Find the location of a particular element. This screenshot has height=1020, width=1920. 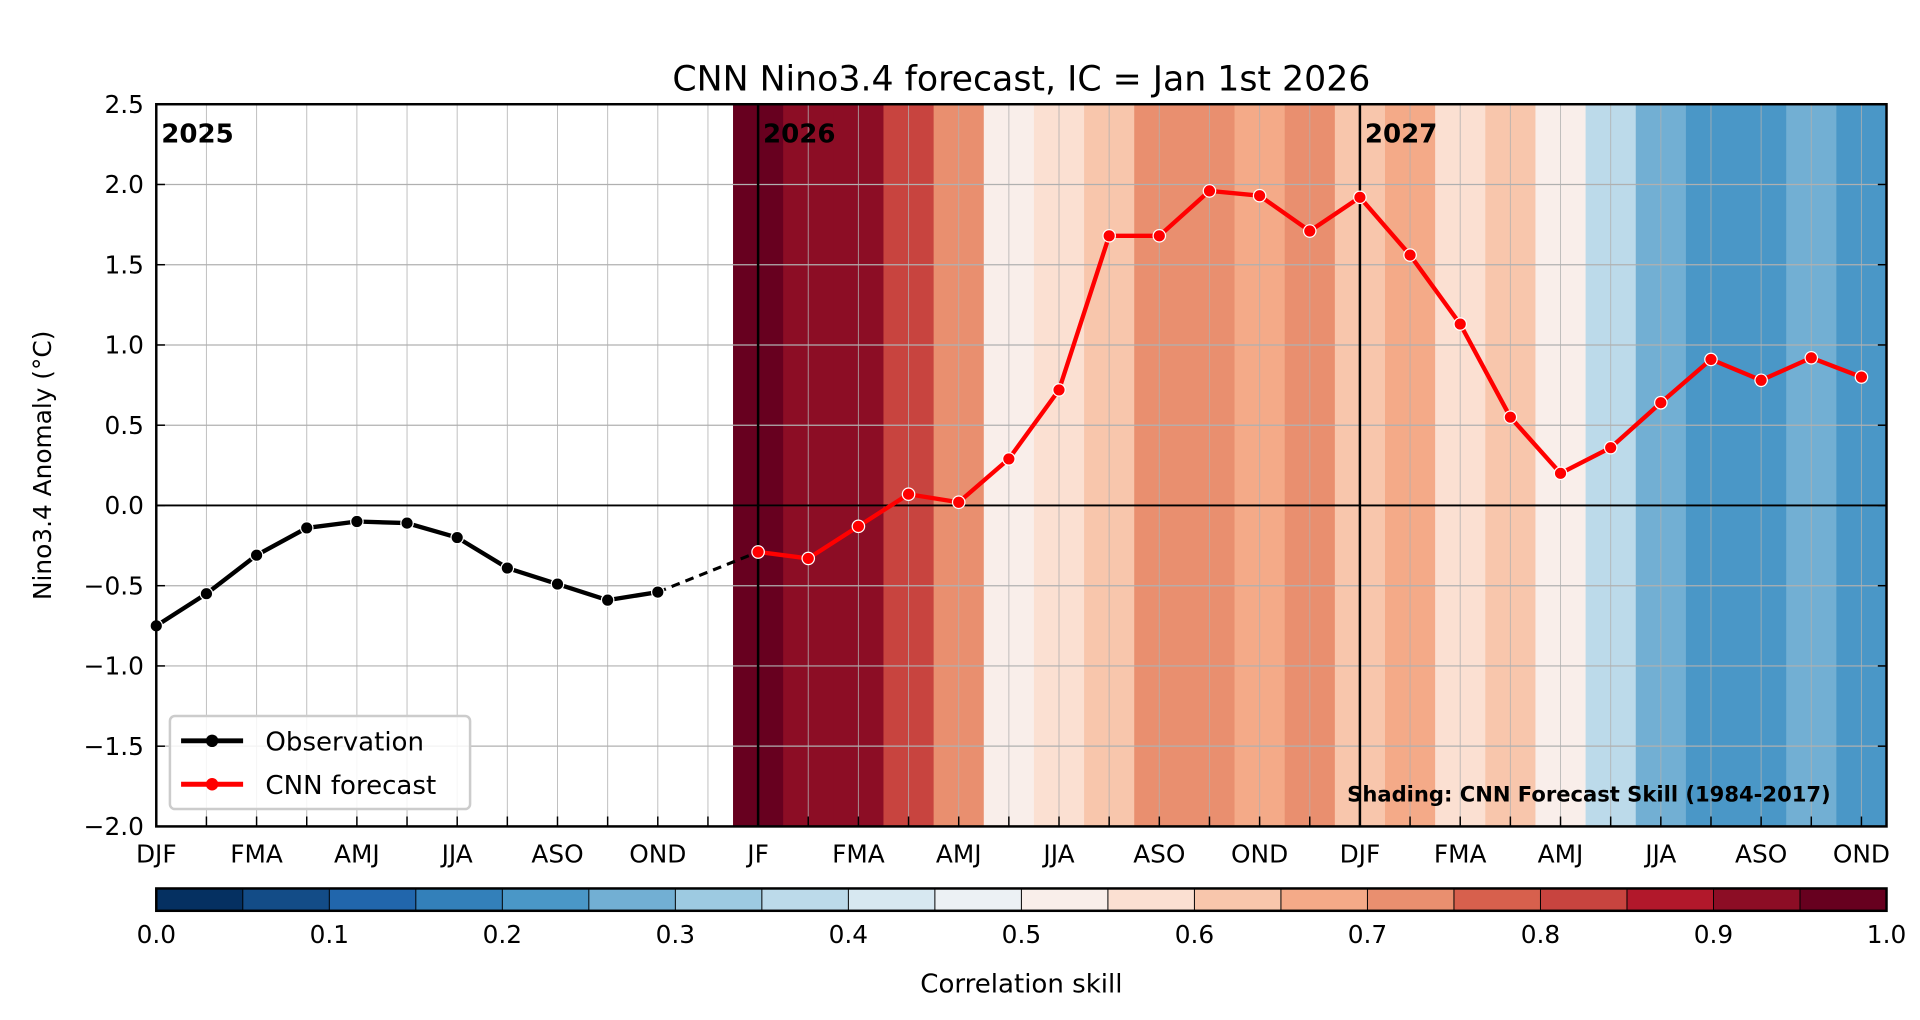

colorbar-tick-label: 0.4 is located at coordinates (848, 934).